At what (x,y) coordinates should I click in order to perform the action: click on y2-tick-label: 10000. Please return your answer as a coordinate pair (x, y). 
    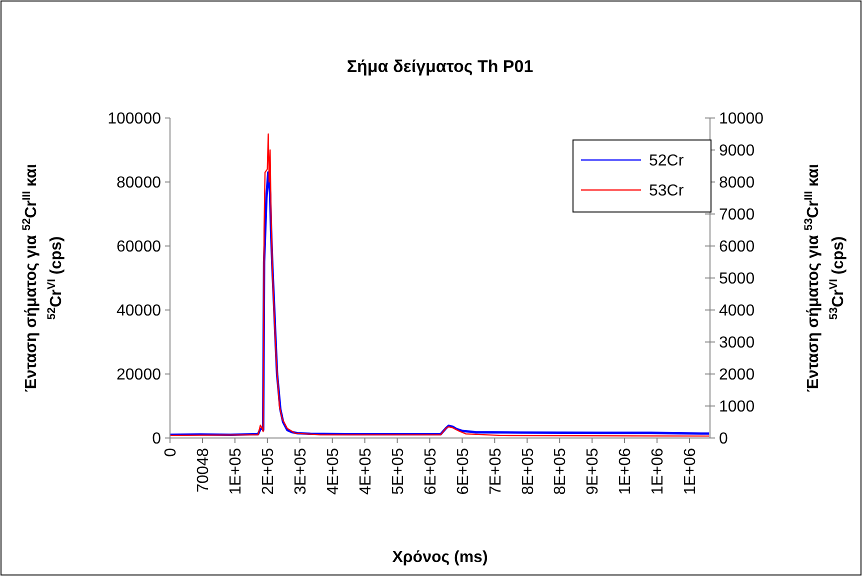
    Looking at the image, I should click on (741, 119).